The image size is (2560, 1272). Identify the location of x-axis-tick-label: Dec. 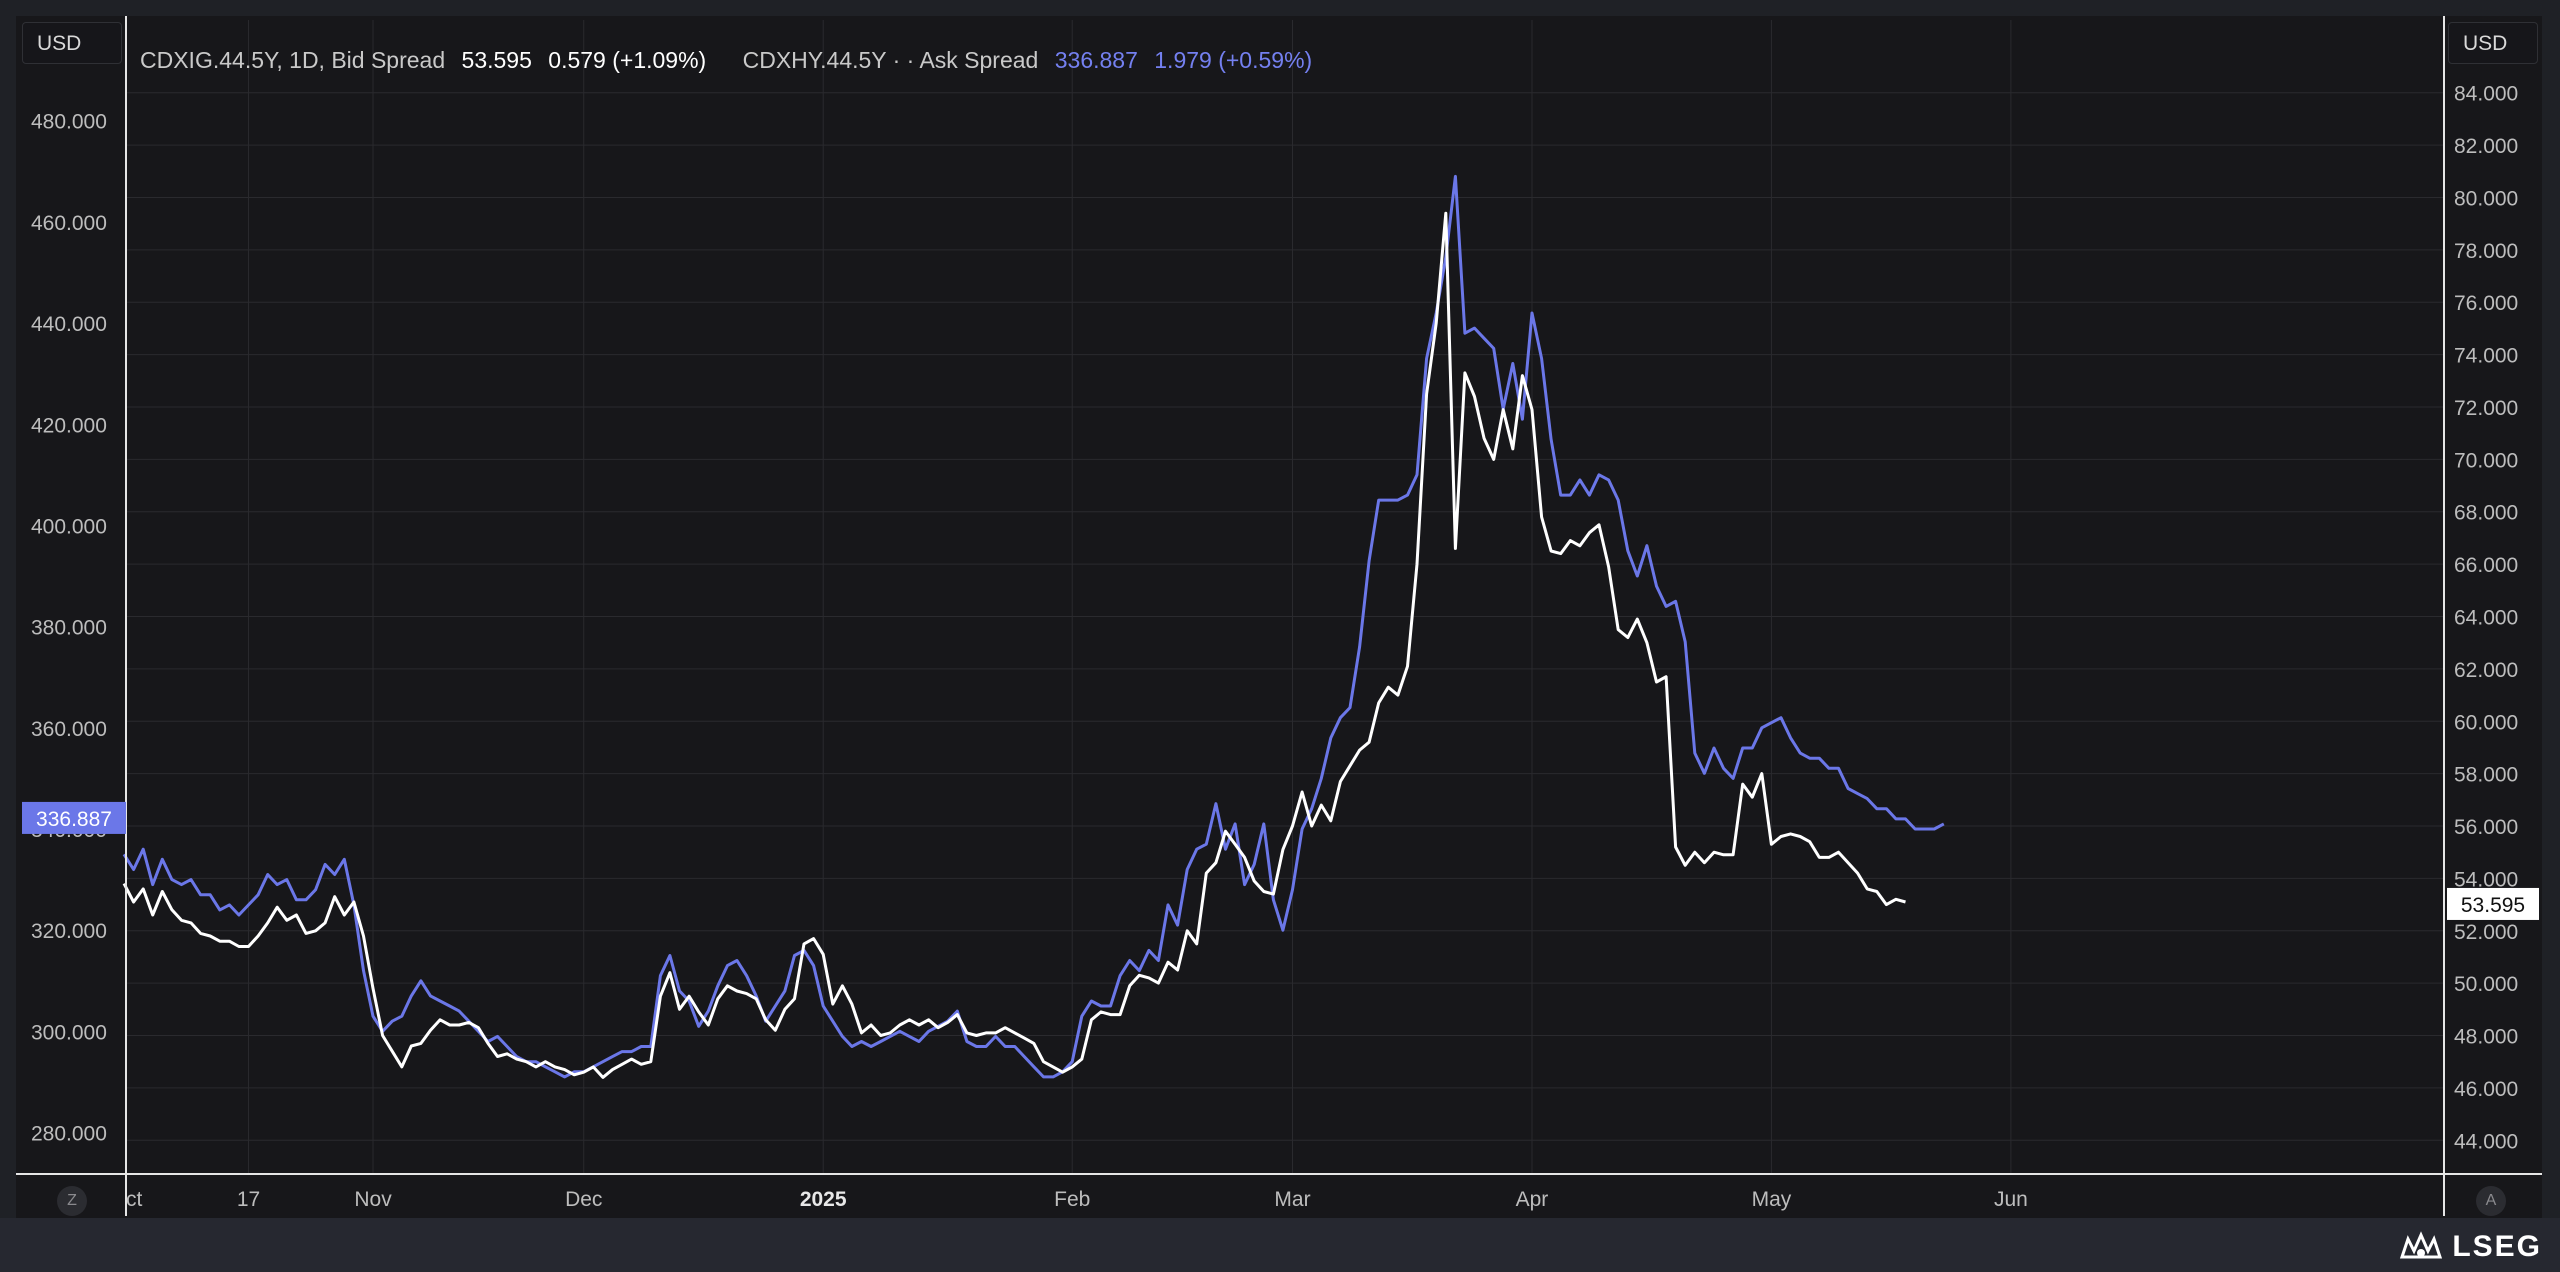
(583, 1199).